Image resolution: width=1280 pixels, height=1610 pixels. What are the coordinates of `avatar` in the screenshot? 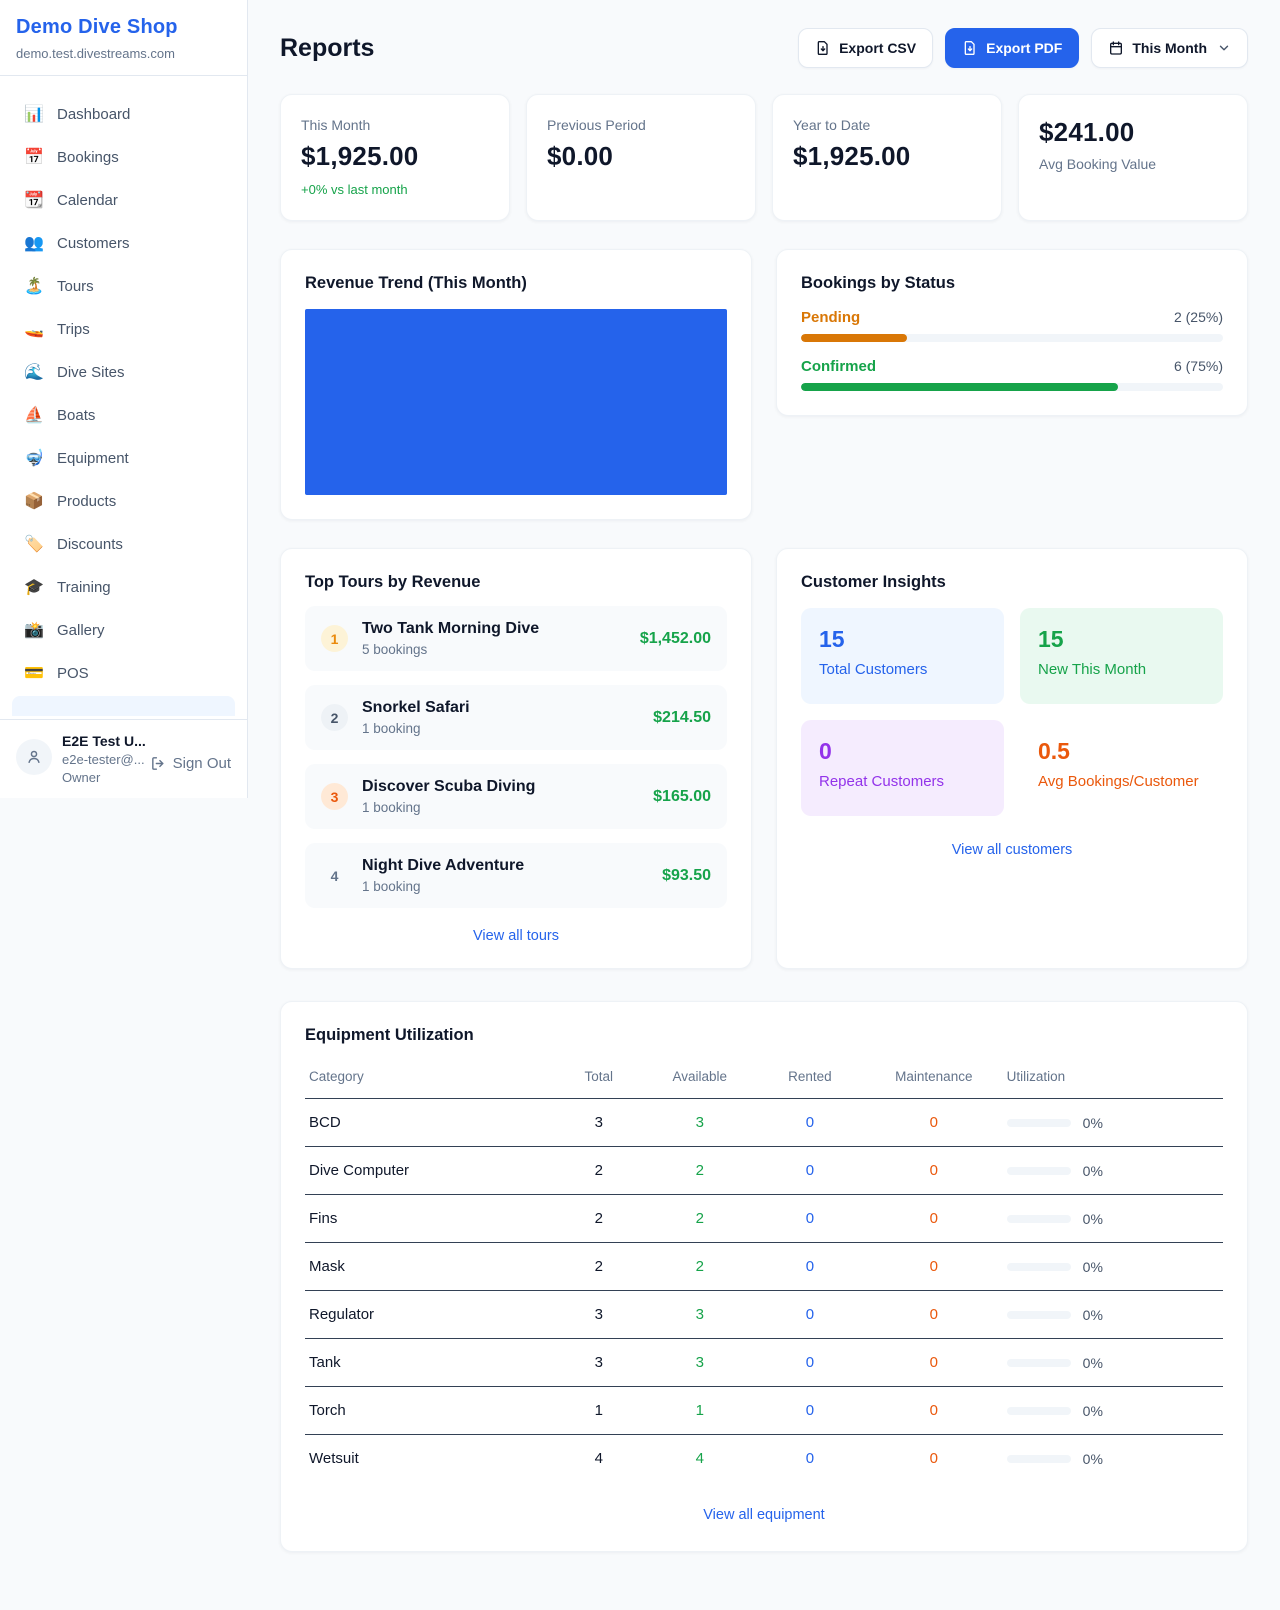 It's located at (34, 757).